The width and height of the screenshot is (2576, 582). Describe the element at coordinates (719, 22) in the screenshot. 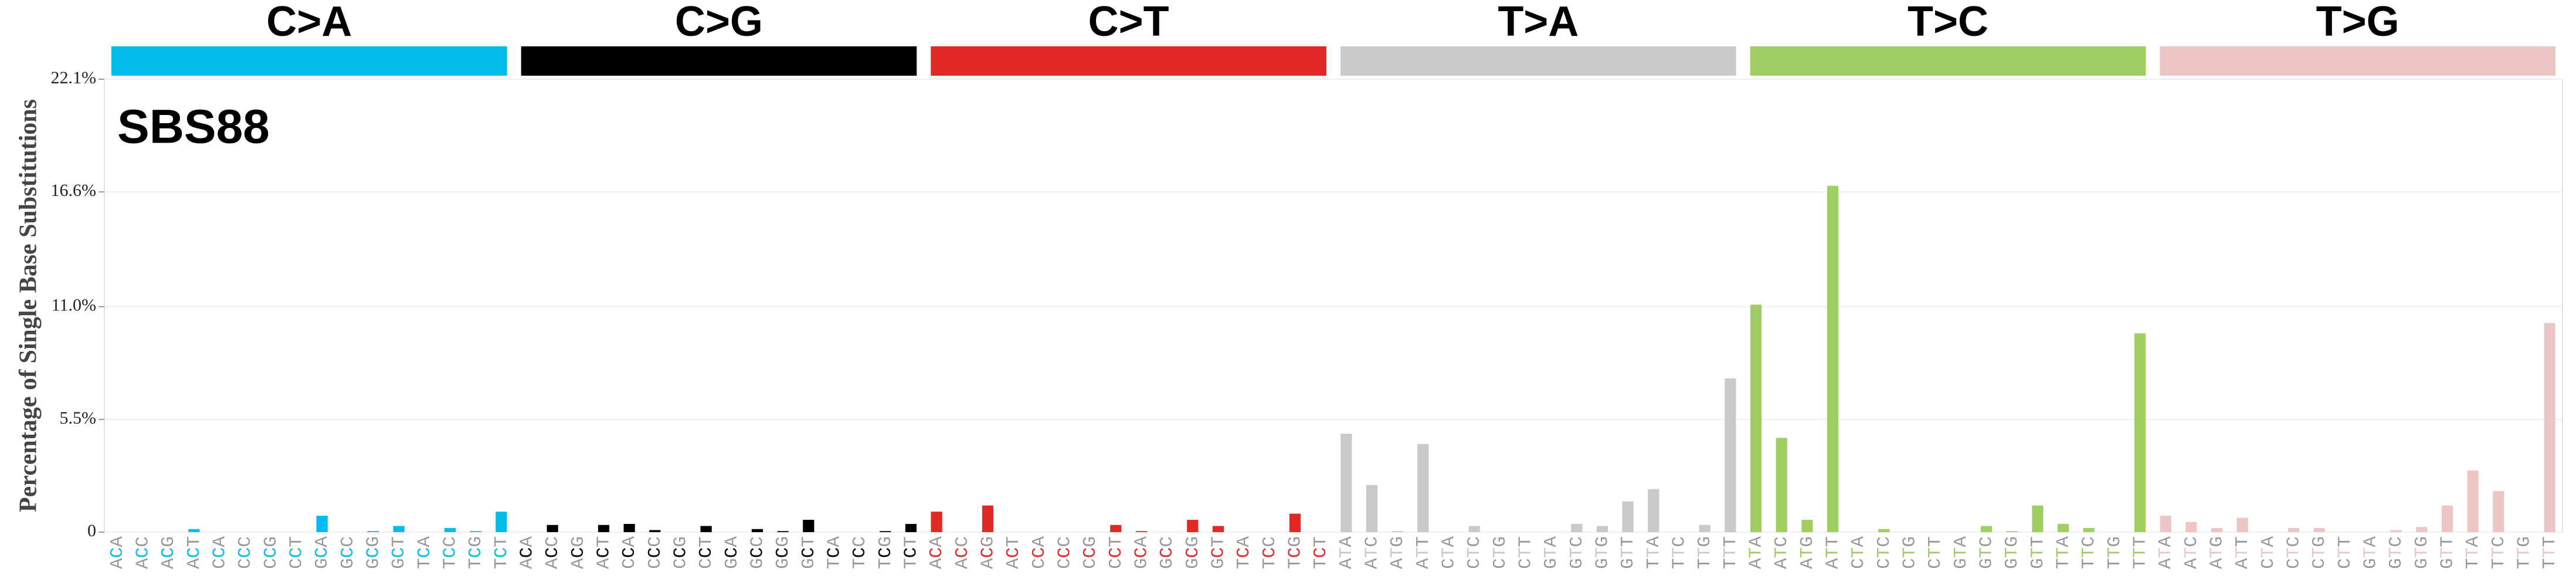

I see `group-label: C>G` at that location.